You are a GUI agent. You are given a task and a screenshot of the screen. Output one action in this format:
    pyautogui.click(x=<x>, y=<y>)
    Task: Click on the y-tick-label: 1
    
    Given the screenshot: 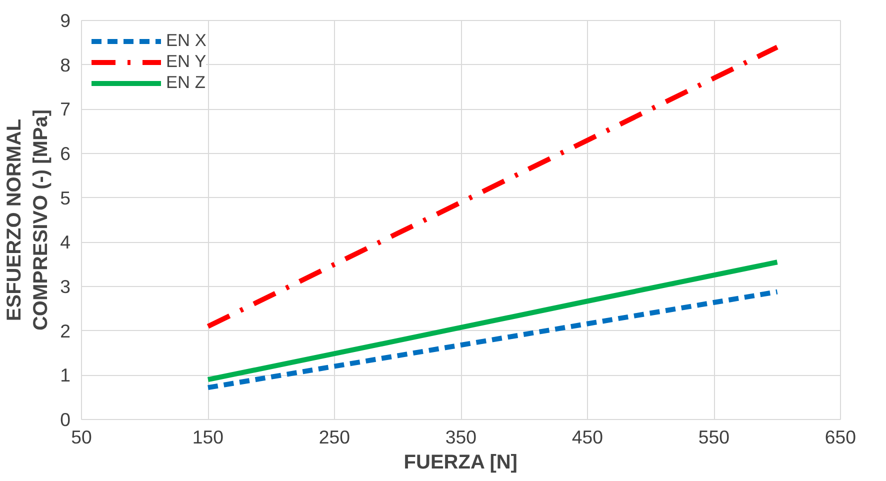 What is the action you would take?
    pyautogui.click(x=65, y=375)
    